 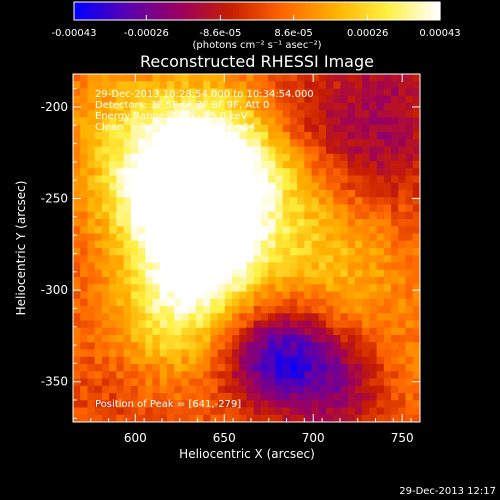 I want to click on annotation-clean-counts: Clean Total counts: 1.52E+04, so click(x=175, y=127).